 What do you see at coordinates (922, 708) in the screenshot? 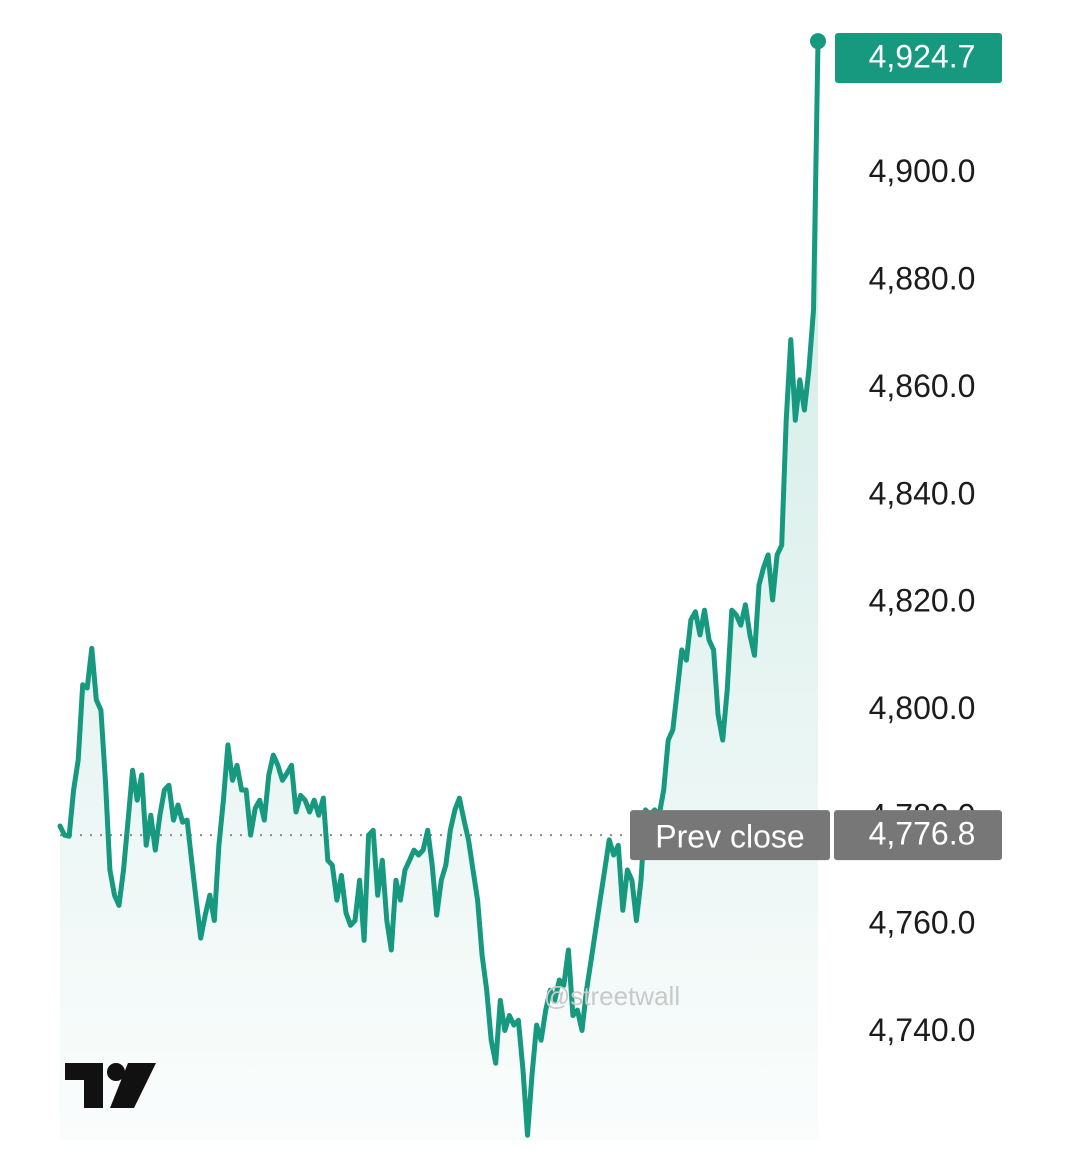
I see `y-tick-label: 4,800.0` at bounding box center [922, 708].